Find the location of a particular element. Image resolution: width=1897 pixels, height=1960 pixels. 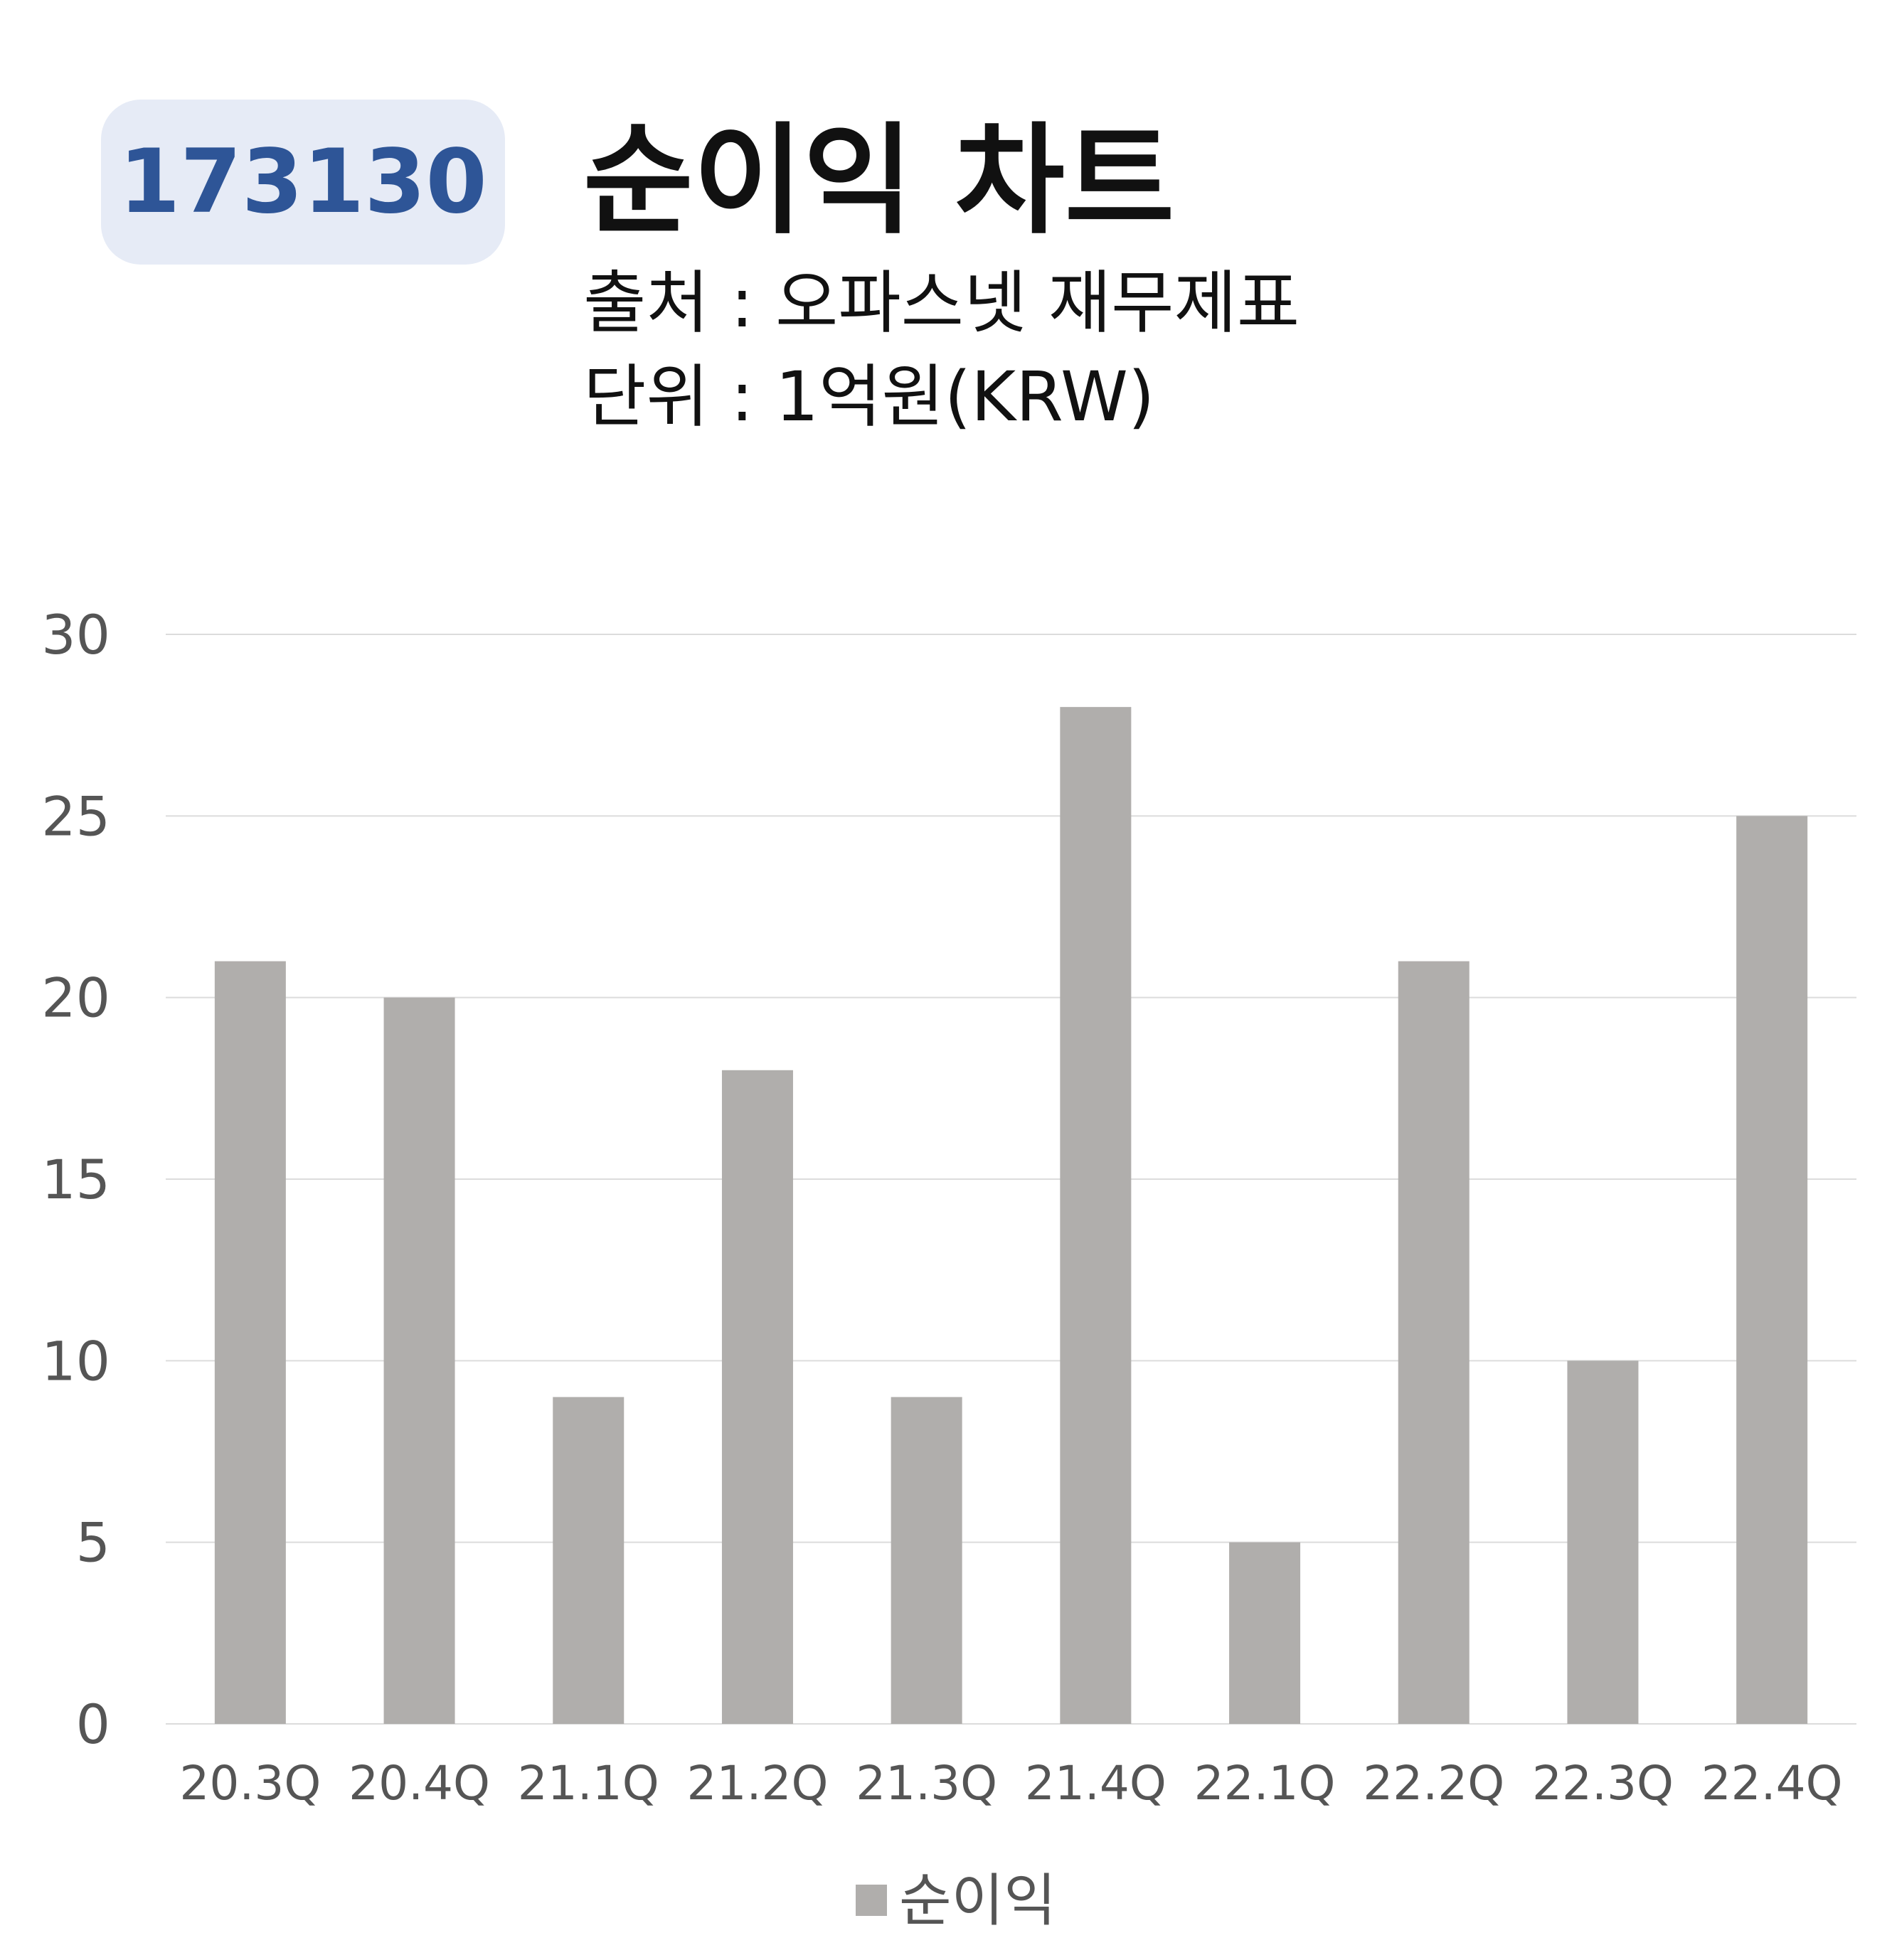

y-tick-label: 30 is located at coordinates (75, 634).